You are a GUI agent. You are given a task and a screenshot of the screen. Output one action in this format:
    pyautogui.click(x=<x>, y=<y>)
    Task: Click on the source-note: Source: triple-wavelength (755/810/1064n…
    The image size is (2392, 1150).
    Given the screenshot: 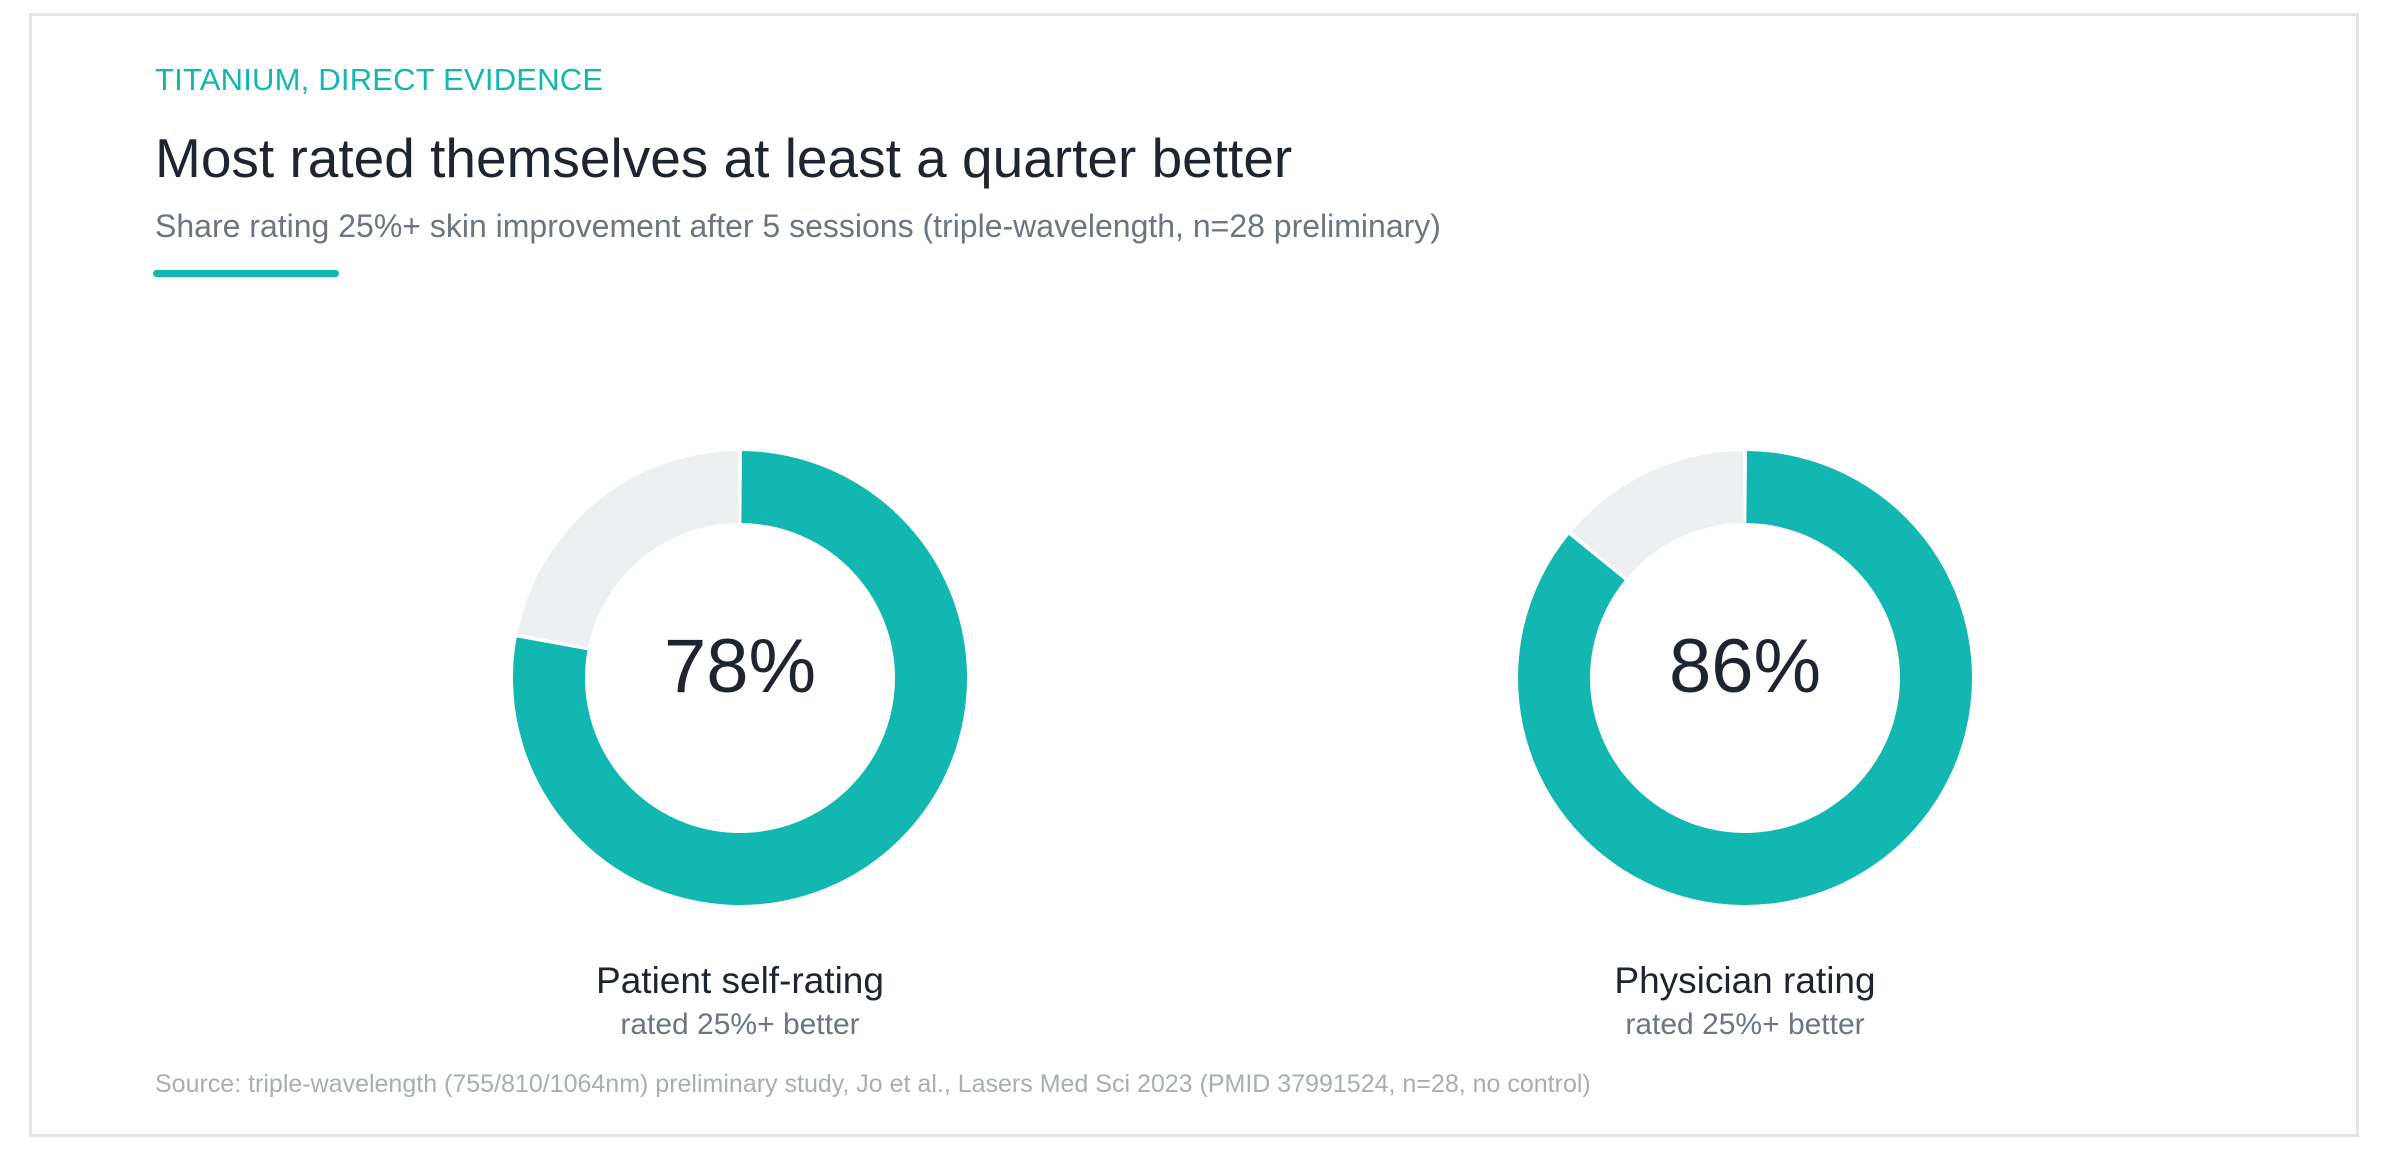 What is the action you would take?
    pyautogui.click(x=873, y=1084)
    